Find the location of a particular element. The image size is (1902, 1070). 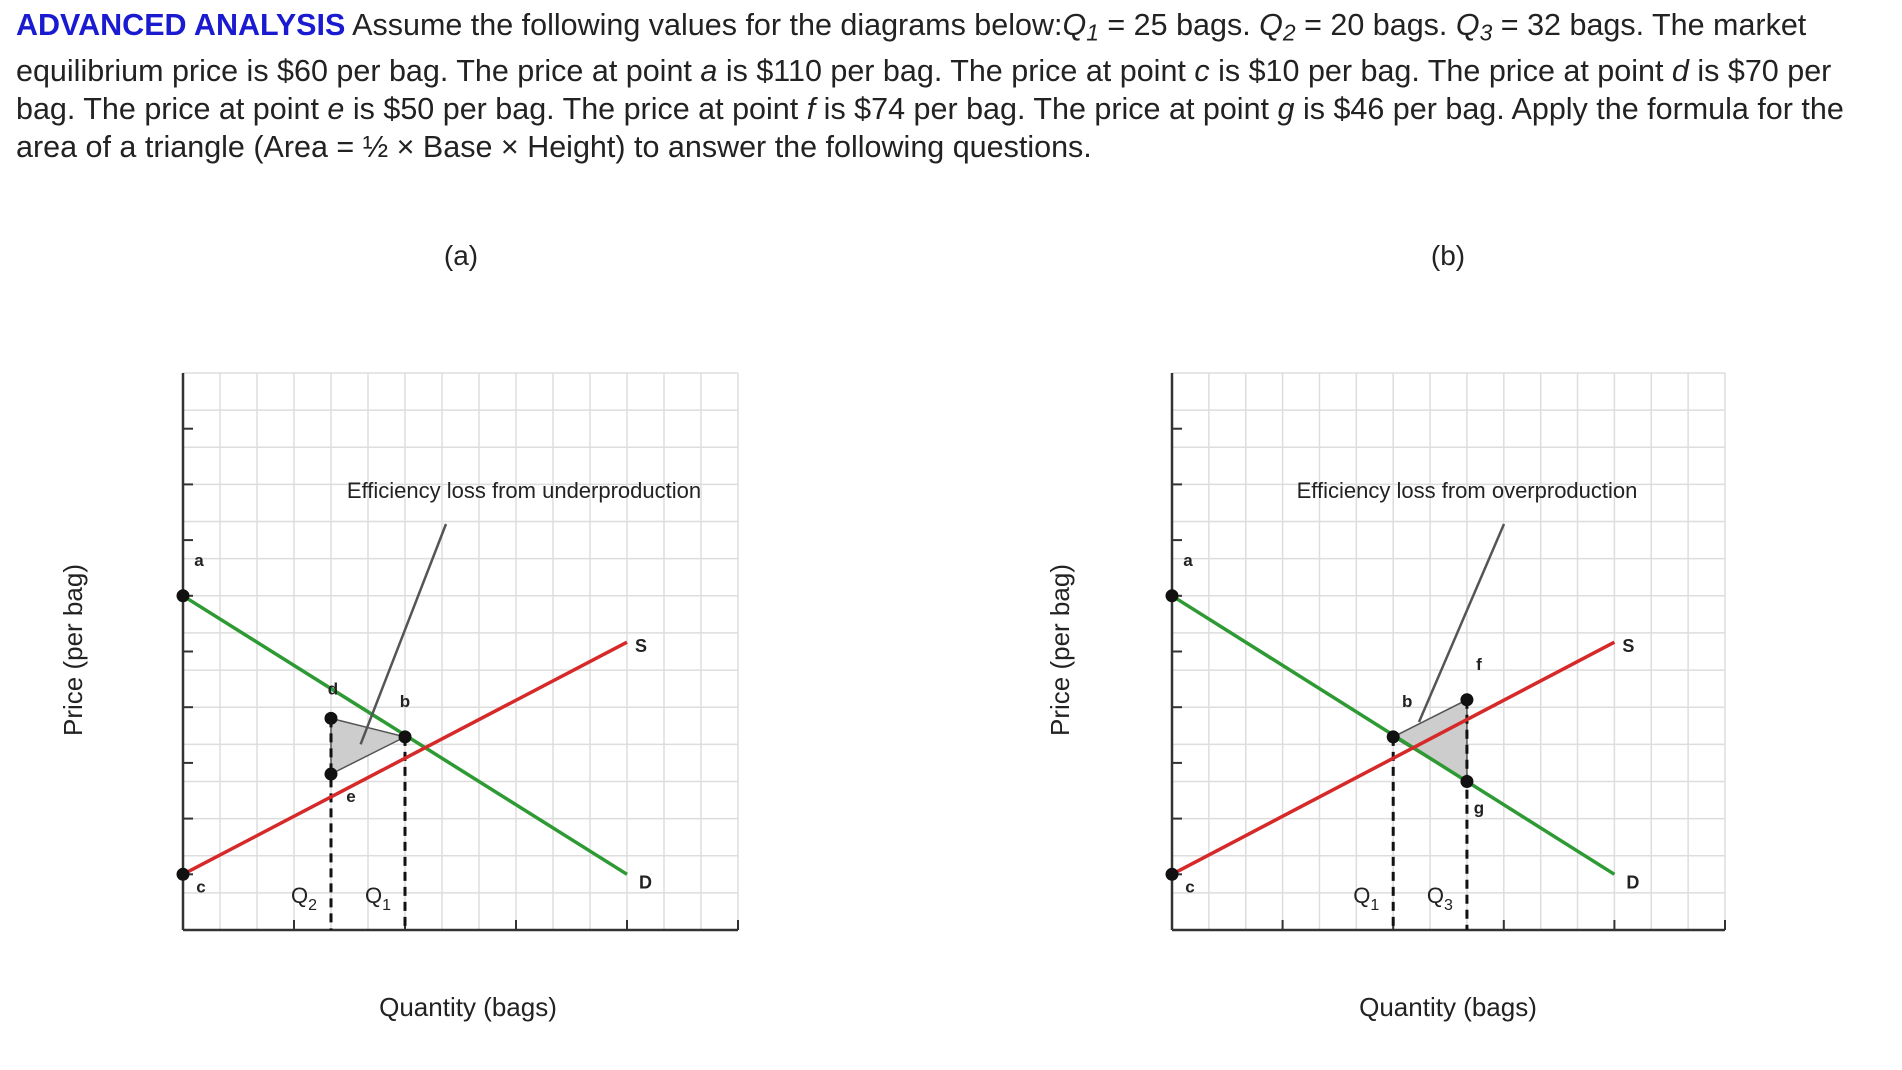

quantity-label: Q2 is located at coordinates (304, 898).